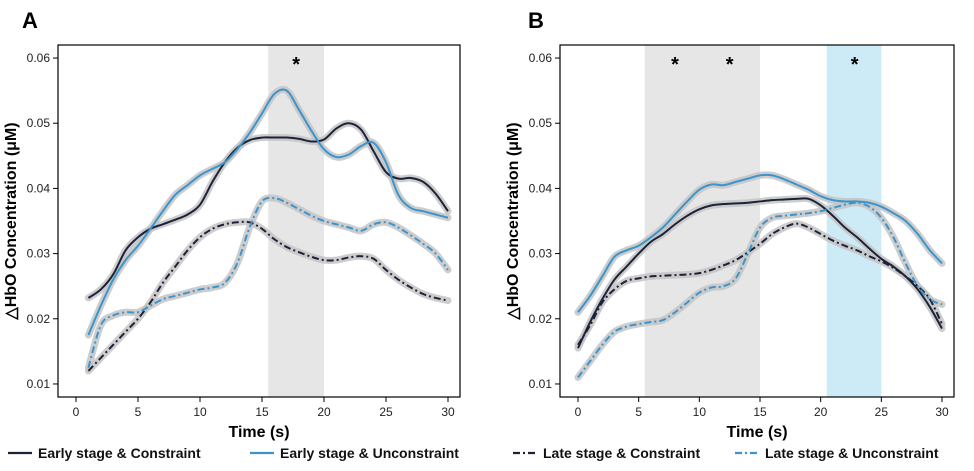 The image size is (974, 471). Describe the element at coordinates (621, 453) in the screenshot. I see `legend-label: Late stage & Constraint` at that location.